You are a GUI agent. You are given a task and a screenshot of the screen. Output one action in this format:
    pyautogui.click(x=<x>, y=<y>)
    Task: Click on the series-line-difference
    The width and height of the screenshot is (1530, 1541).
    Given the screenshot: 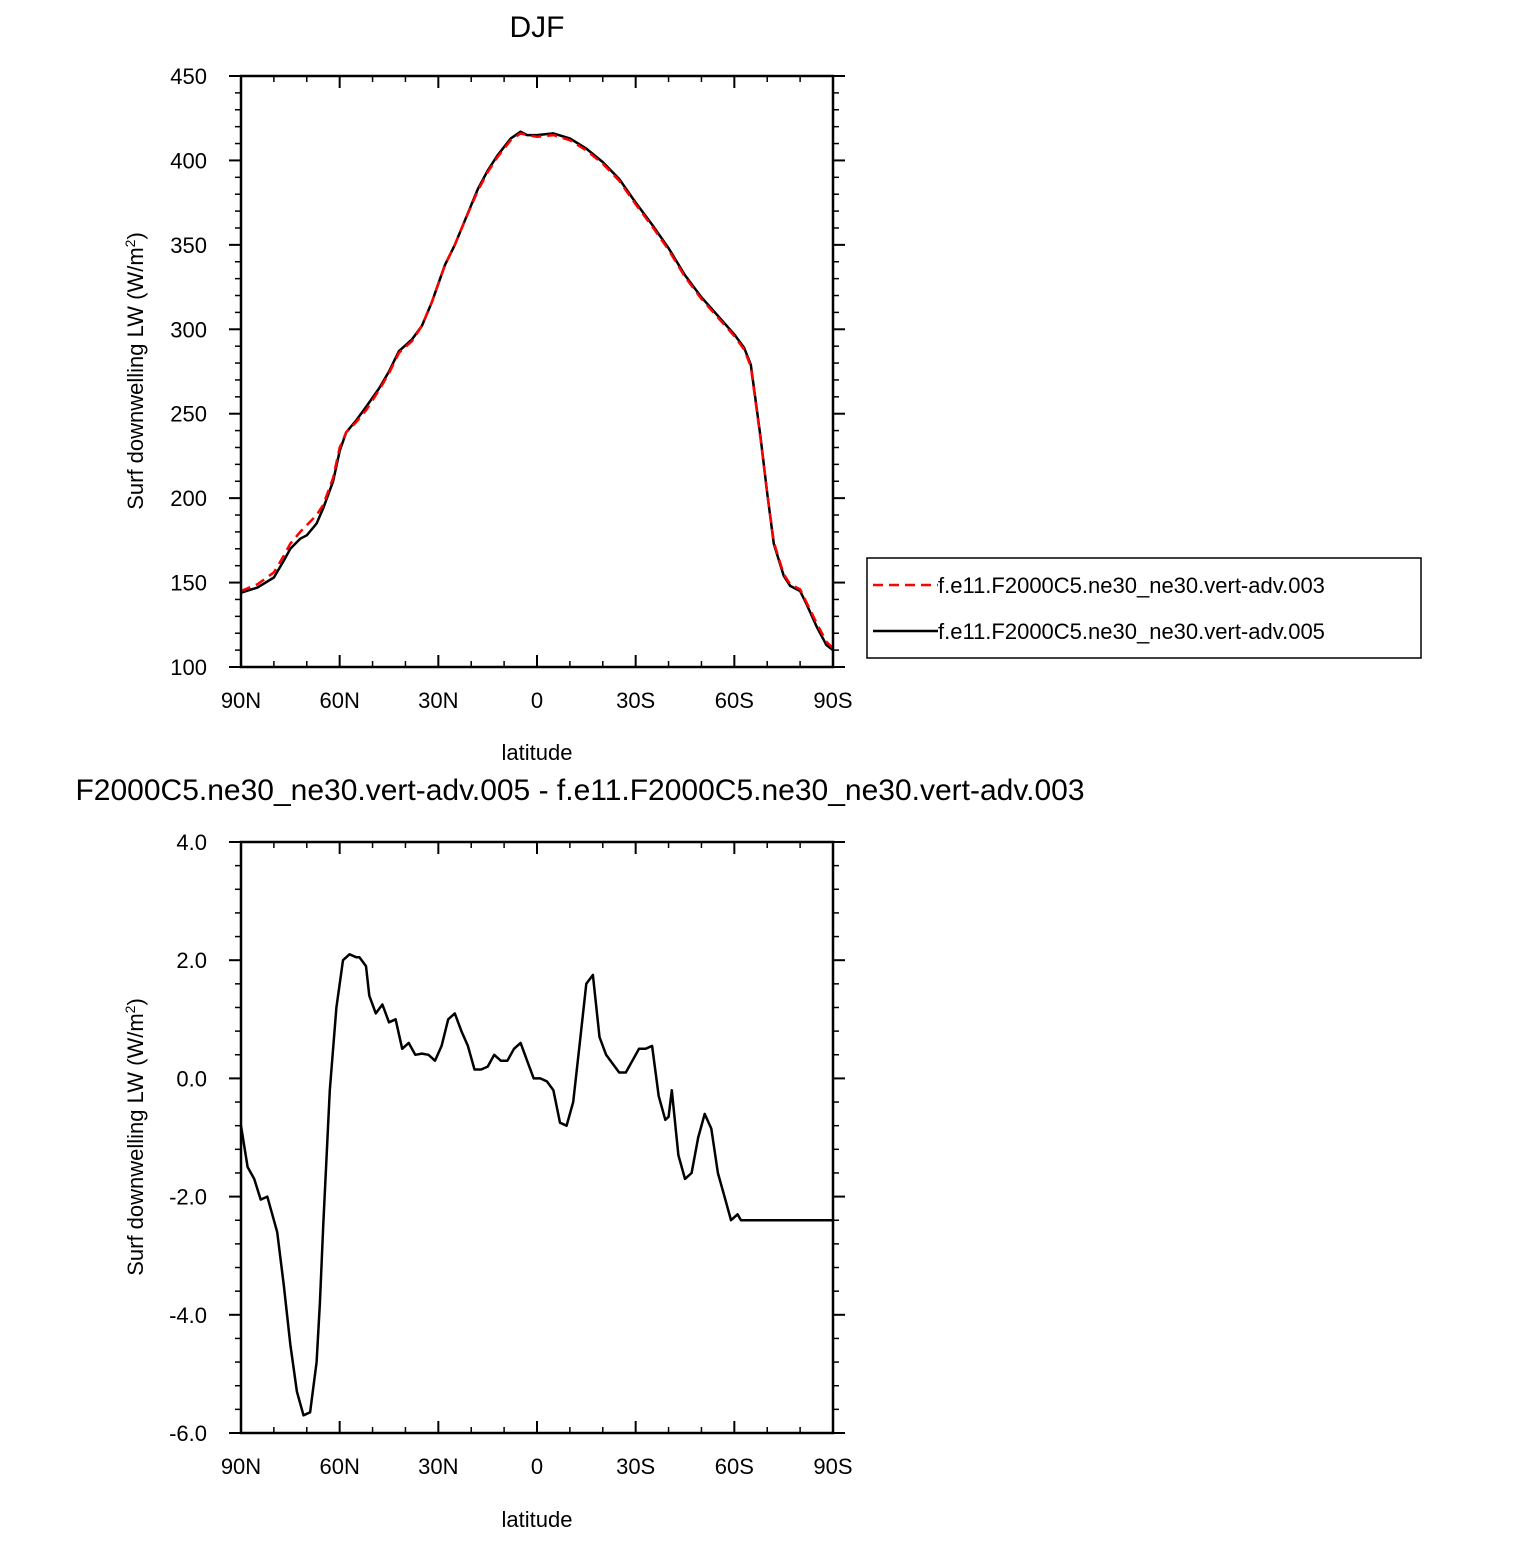 What is the action you would take?
    pyautogui.click(x=536, y=1185)
    